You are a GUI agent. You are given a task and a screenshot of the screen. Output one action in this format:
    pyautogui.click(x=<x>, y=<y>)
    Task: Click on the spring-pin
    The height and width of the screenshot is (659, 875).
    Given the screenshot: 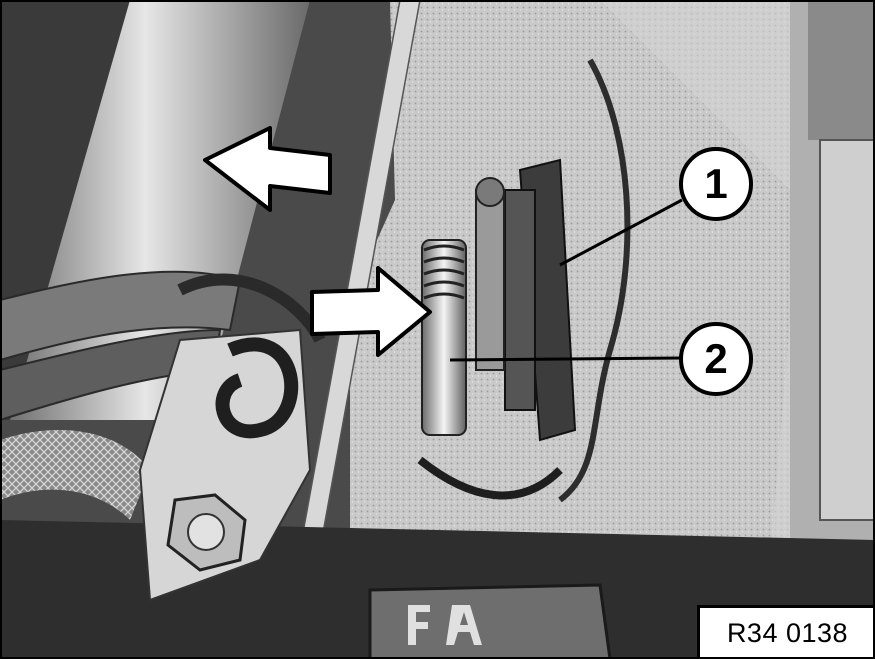 What is the action you would take?
    pyautogui.click(x=444, y=337)
    